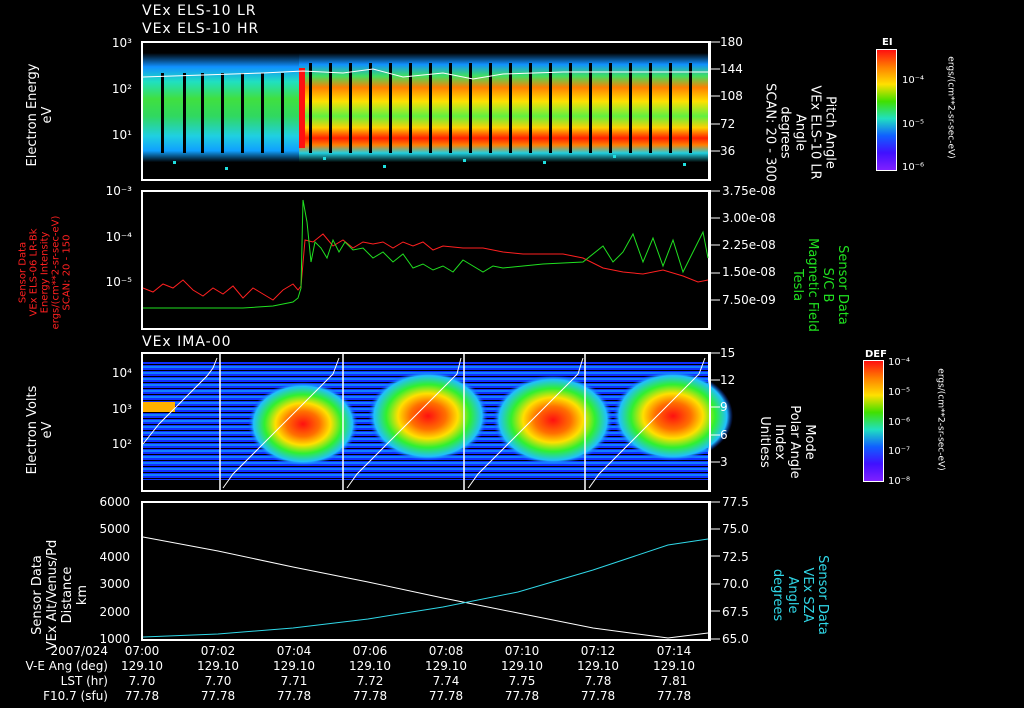 The height and width of the screenshot is (708, 1024). Describe the element at coordinates (913, 167) in the screenshot. I see `panel1-colorbar-tick: 10⁻⁶` at that location.